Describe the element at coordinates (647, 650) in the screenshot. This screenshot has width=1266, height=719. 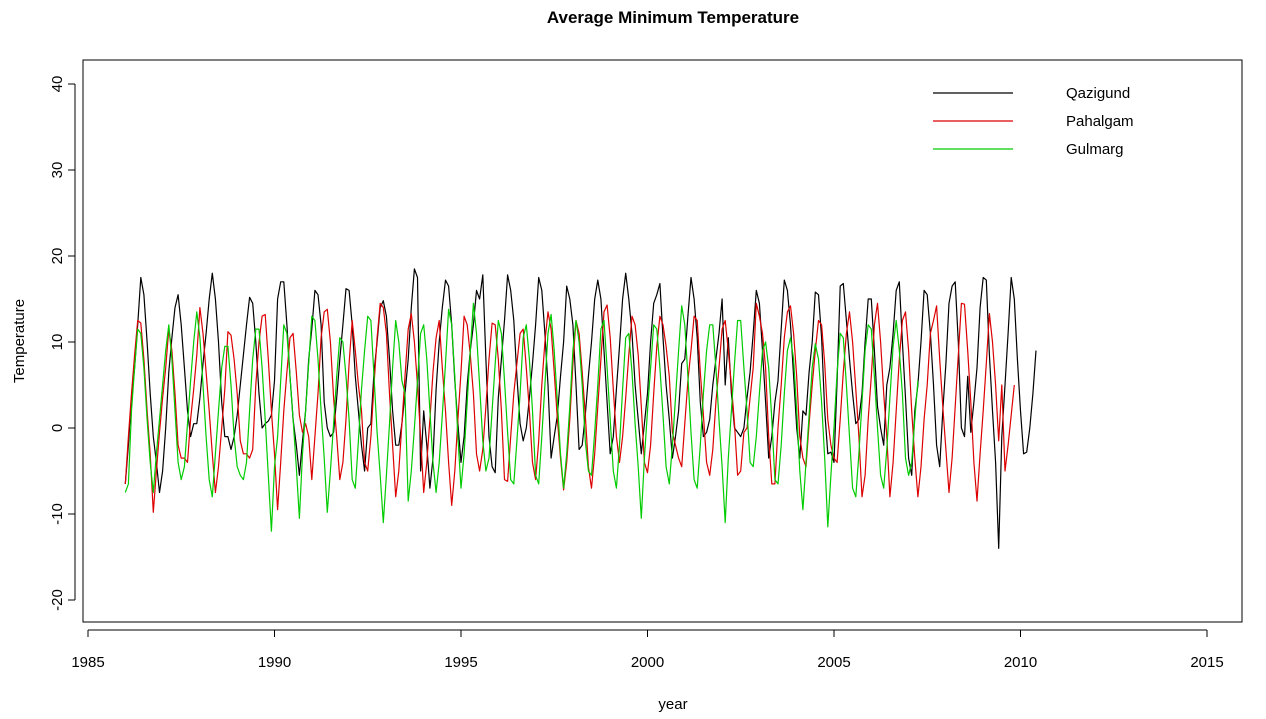
I see `x-axis: 1985 1990 1995 2000 2005 2010 2015` at that location.